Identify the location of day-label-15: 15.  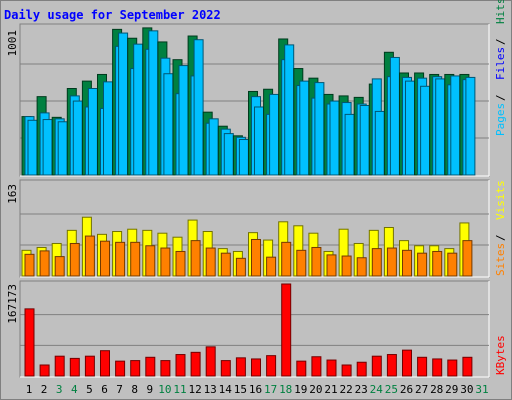
(240, 389).